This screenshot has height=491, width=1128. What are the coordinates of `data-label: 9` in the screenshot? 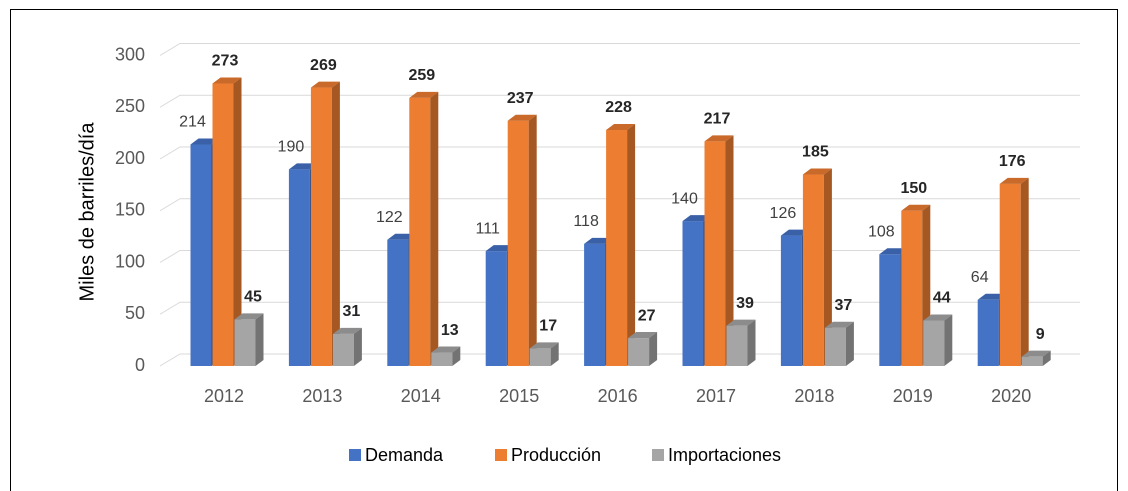 It's located at (1040, 334).